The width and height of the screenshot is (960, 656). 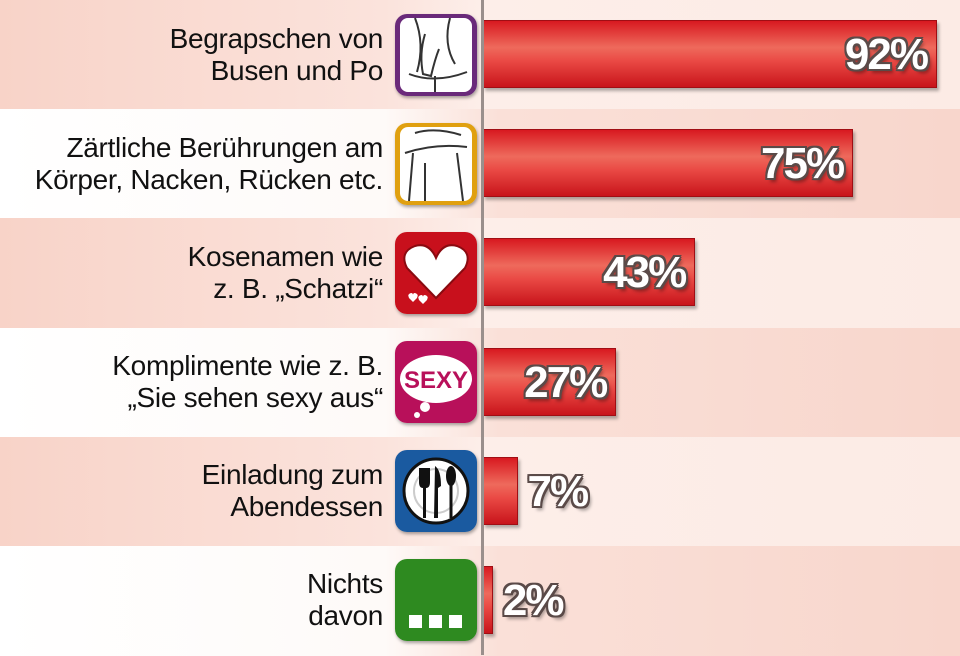 What do you see at coordinates (436, 600) in the screenshot?
I see `ellipsis-icon` at bounding box center [436, 600].